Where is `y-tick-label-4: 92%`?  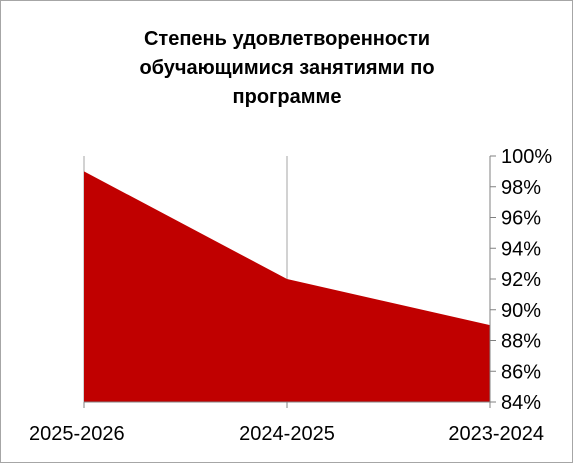 y-tick-label-4: 92% is located at coordinates (521, 280).